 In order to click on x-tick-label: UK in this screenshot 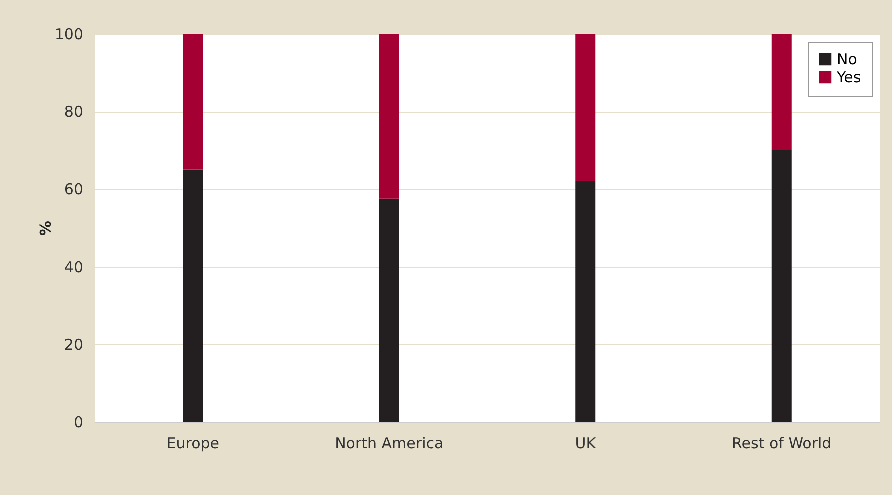, I will do `click(586, 443)`.